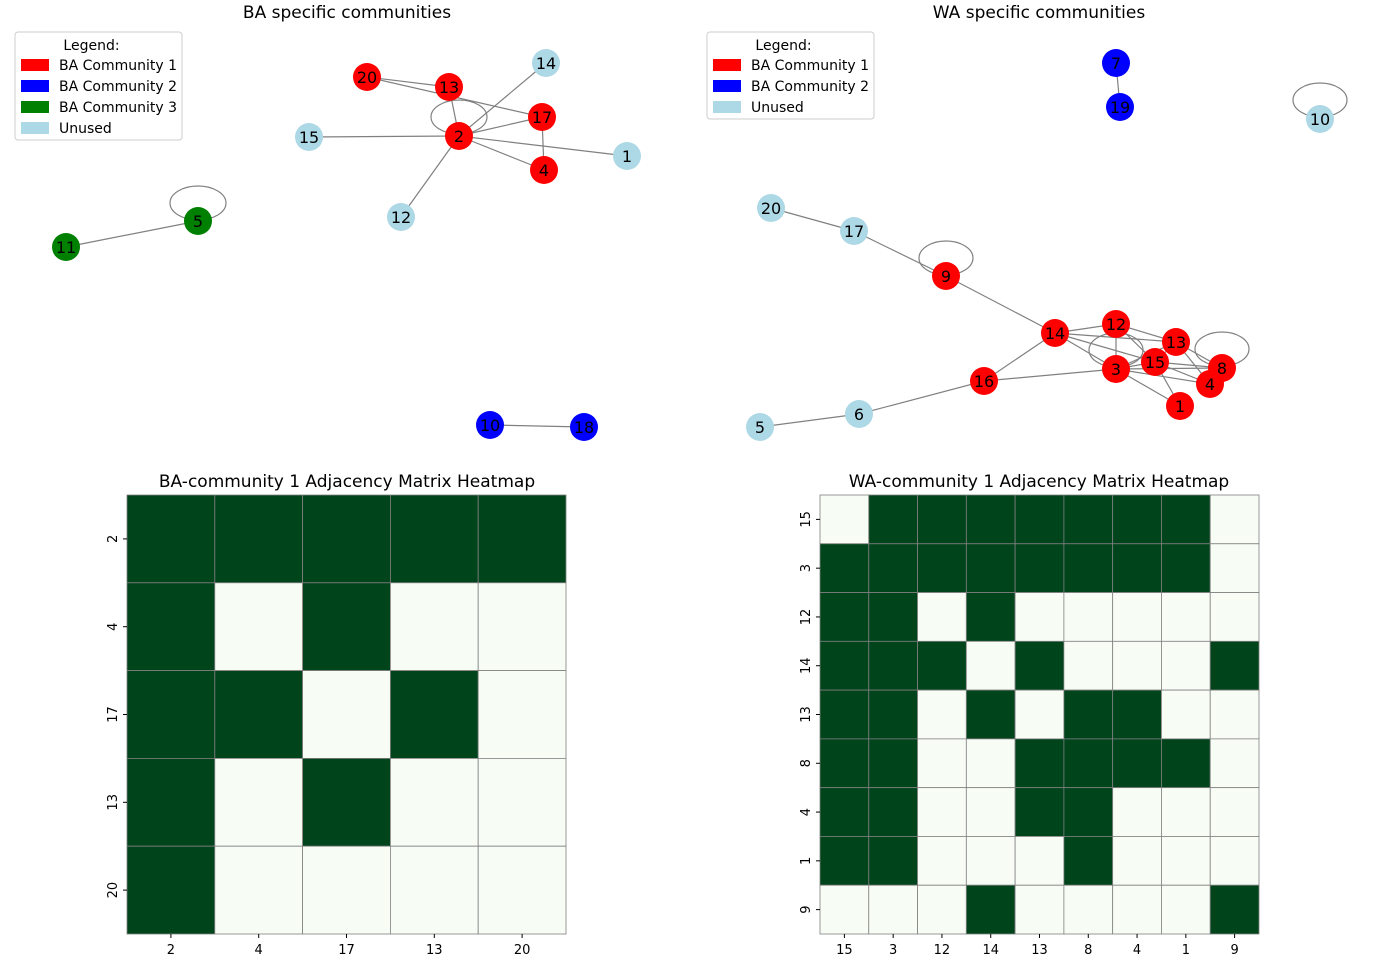 Image resolution: width=1391 pixels, height=963 pixels. I want to click on node-label-17: 17, so click(854, 231).